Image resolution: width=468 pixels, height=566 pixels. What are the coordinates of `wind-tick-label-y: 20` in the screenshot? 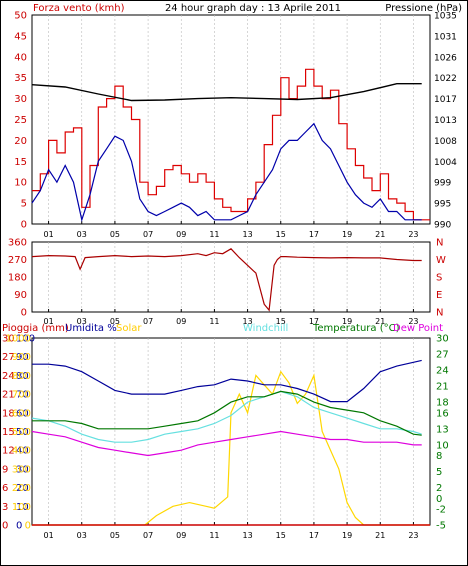 It's located at (20, 141).